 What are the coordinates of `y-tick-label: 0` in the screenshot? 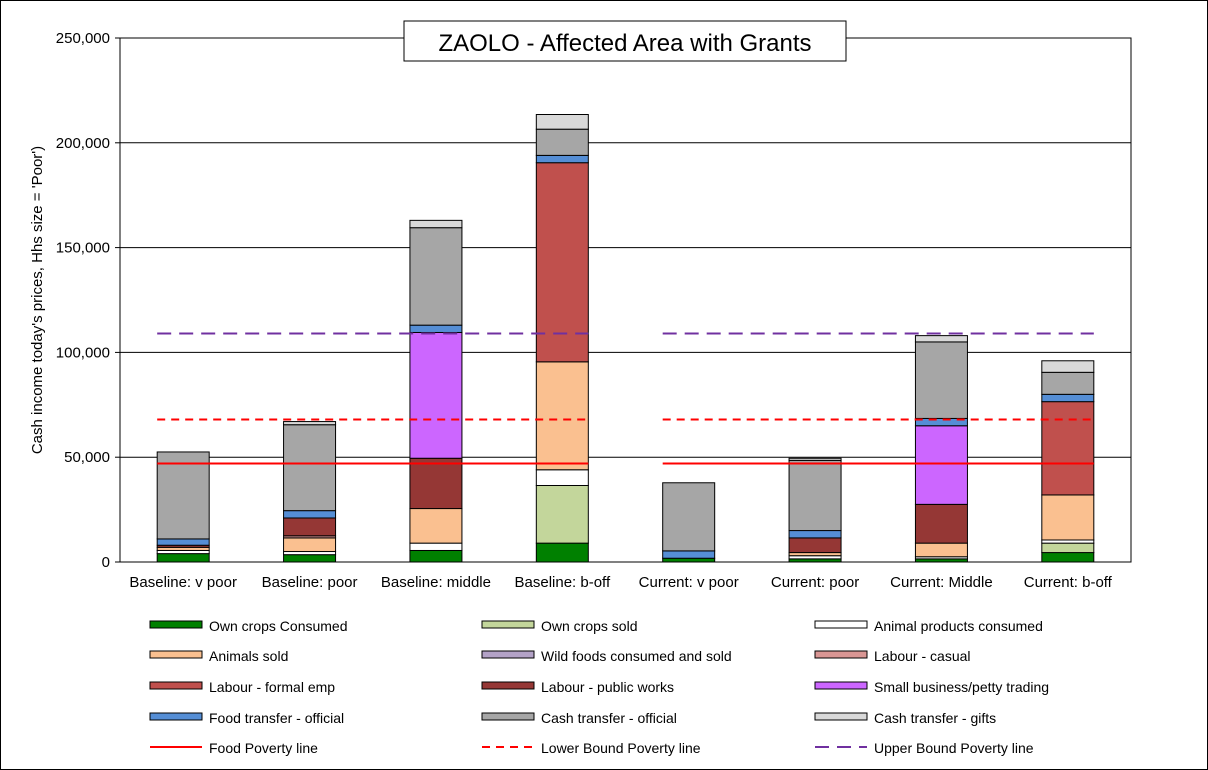 It's located at (106, 562).